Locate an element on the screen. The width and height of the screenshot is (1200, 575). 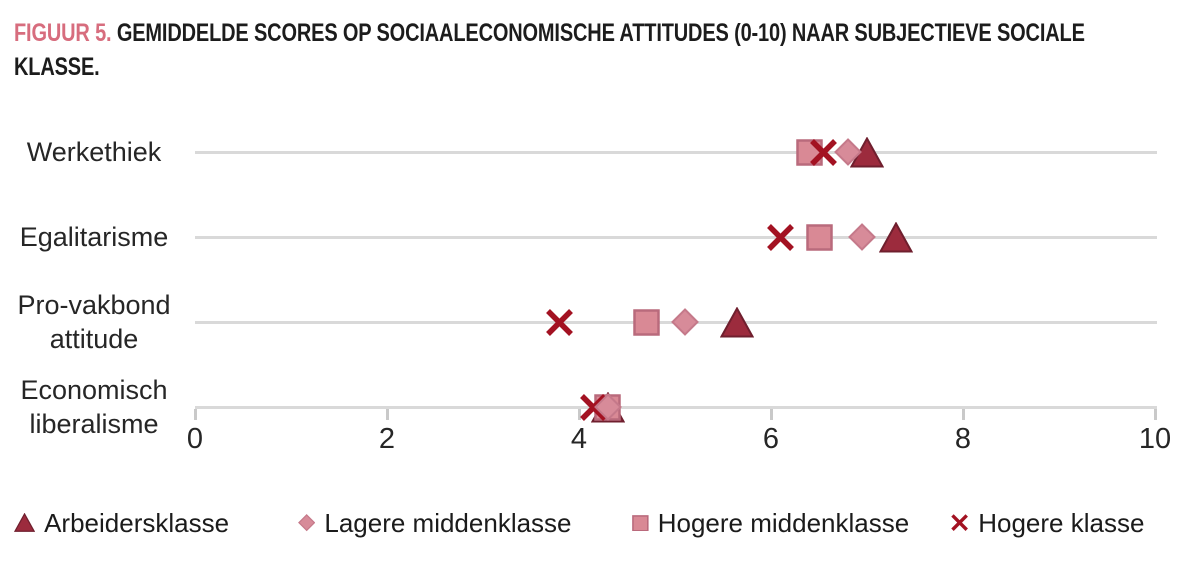
legend-label: Hogere middenklasse is located at coordinates (783, 522).